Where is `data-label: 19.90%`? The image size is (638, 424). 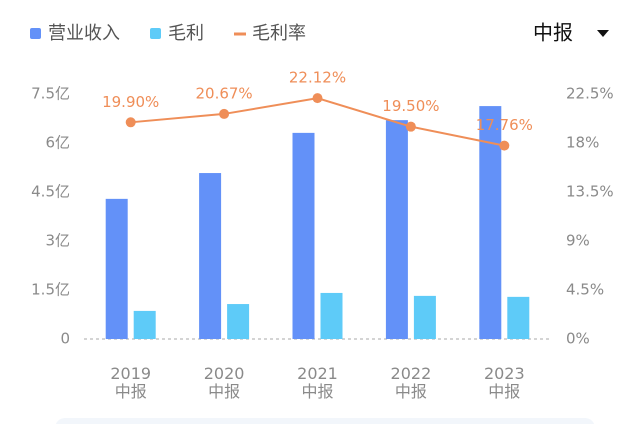 data-label: 19.90% is located at coordinates (130, 102).